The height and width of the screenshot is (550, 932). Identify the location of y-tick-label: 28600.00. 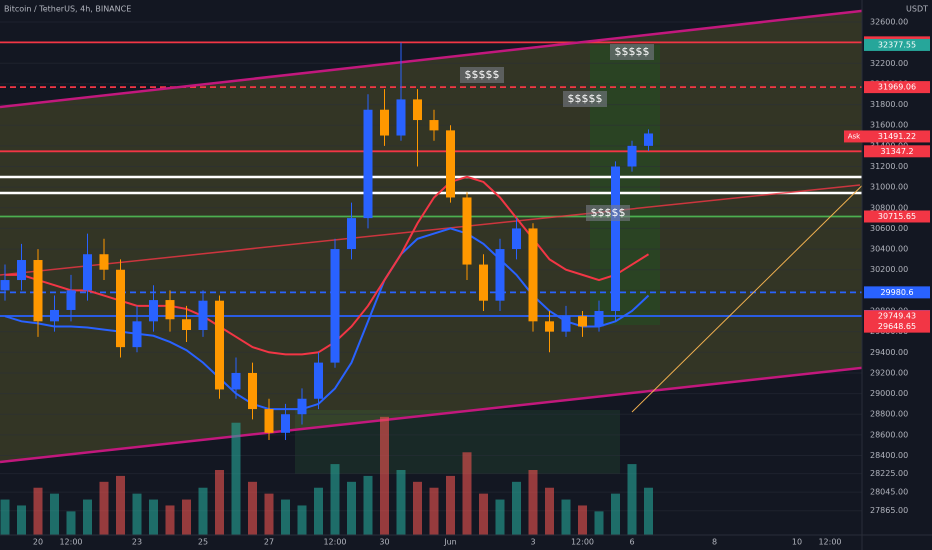
(889, 434).